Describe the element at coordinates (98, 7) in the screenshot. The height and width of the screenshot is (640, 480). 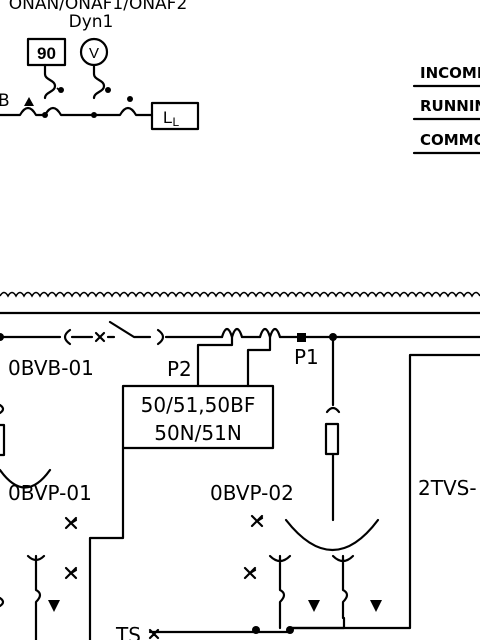
I see `transformer-rating: ONAN/ONAF1/ONAF2` at that location.